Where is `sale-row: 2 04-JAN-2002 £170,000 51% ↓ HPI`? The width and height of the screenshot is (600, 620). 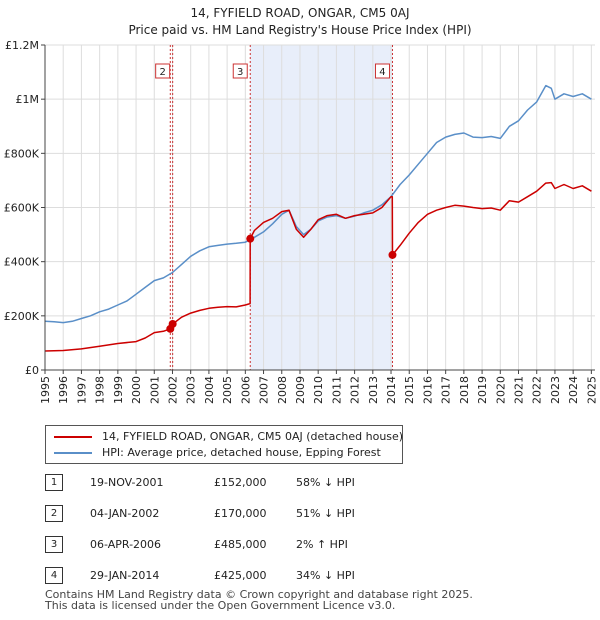 sale-row: 2 04-JAN-2002 £170,000 51% ↓ HPI is located at coordinates (225, 514).